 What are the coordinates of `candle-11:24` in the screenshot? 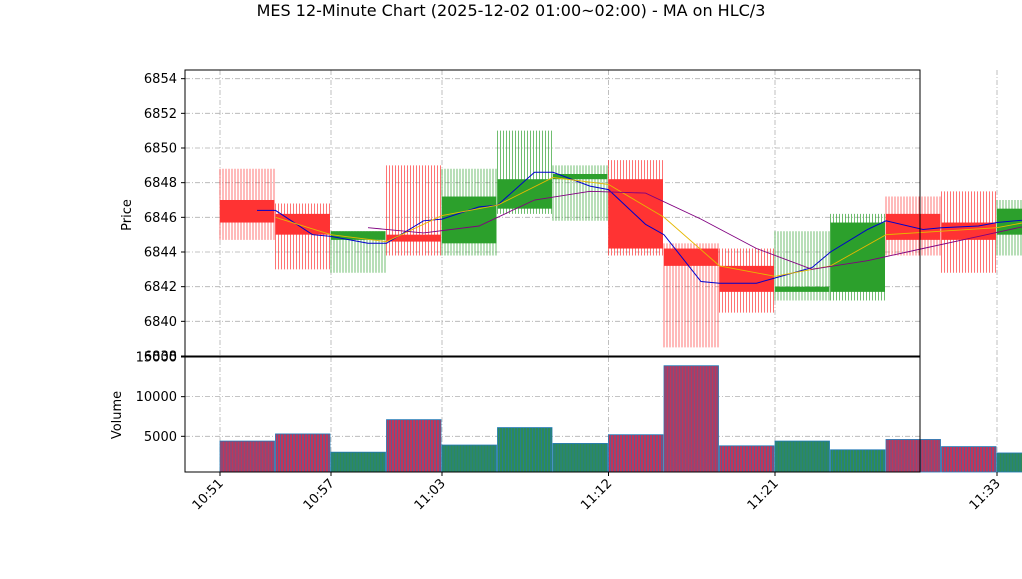 It's located at (858, 257).